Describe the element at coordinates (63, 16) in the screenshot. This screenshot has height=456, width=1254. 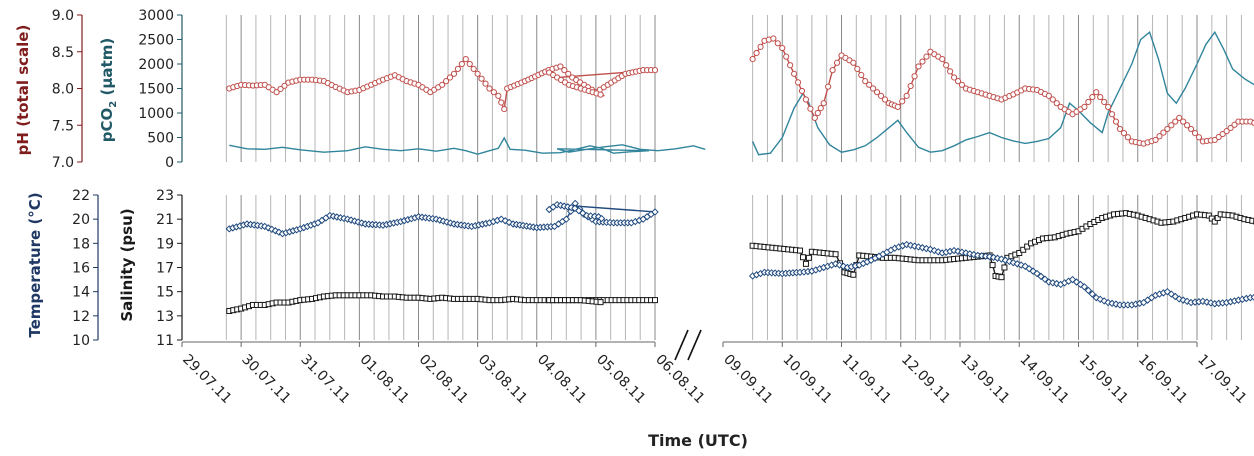
I see `ph-axis-tick-label: 9.0` at that location.